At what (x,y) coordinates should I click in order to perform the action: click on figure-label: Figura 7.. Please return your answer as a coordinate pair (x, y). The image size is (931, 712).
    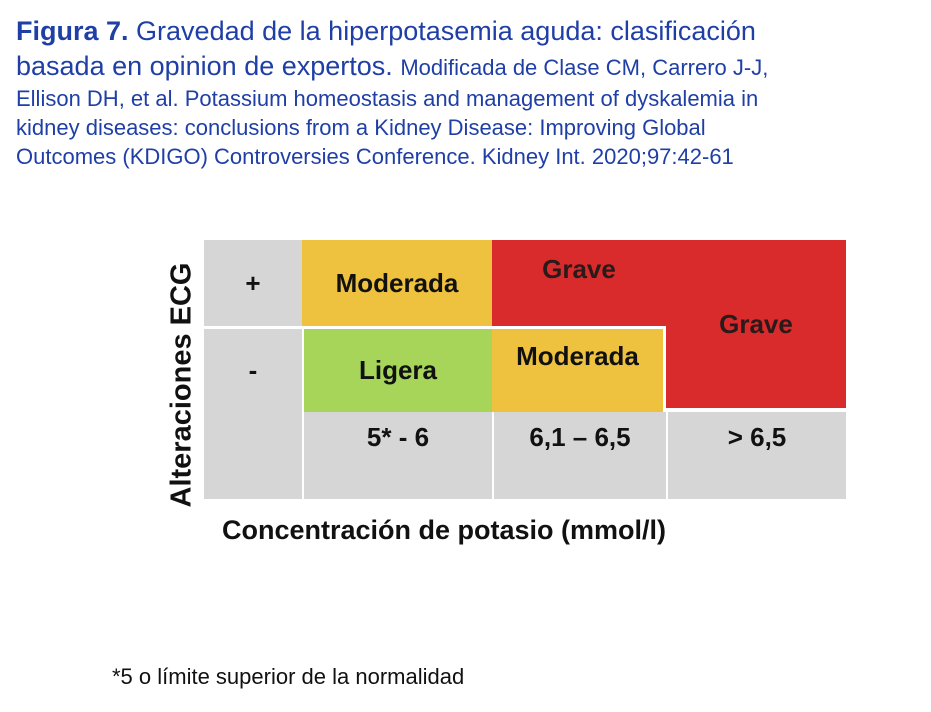
    Looking at the image, I should click on (72, 31).